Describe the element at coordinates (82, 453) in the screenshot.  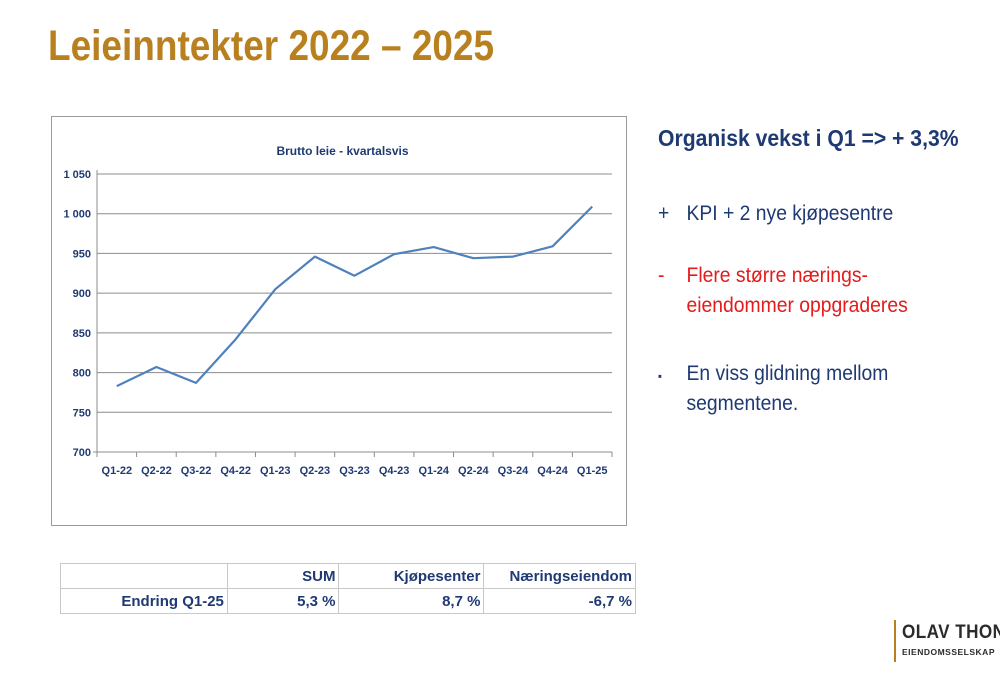
I see `y-tick-label: 700` at that location.